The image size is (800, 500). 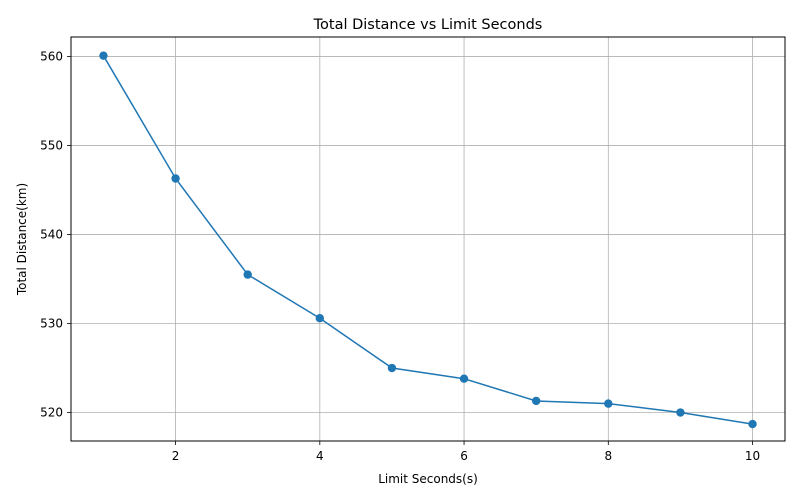 What do you see at coordinates (51, 235) in the screenshot?
I see `y-tick-label: 540` at bounding box center [51, 235].